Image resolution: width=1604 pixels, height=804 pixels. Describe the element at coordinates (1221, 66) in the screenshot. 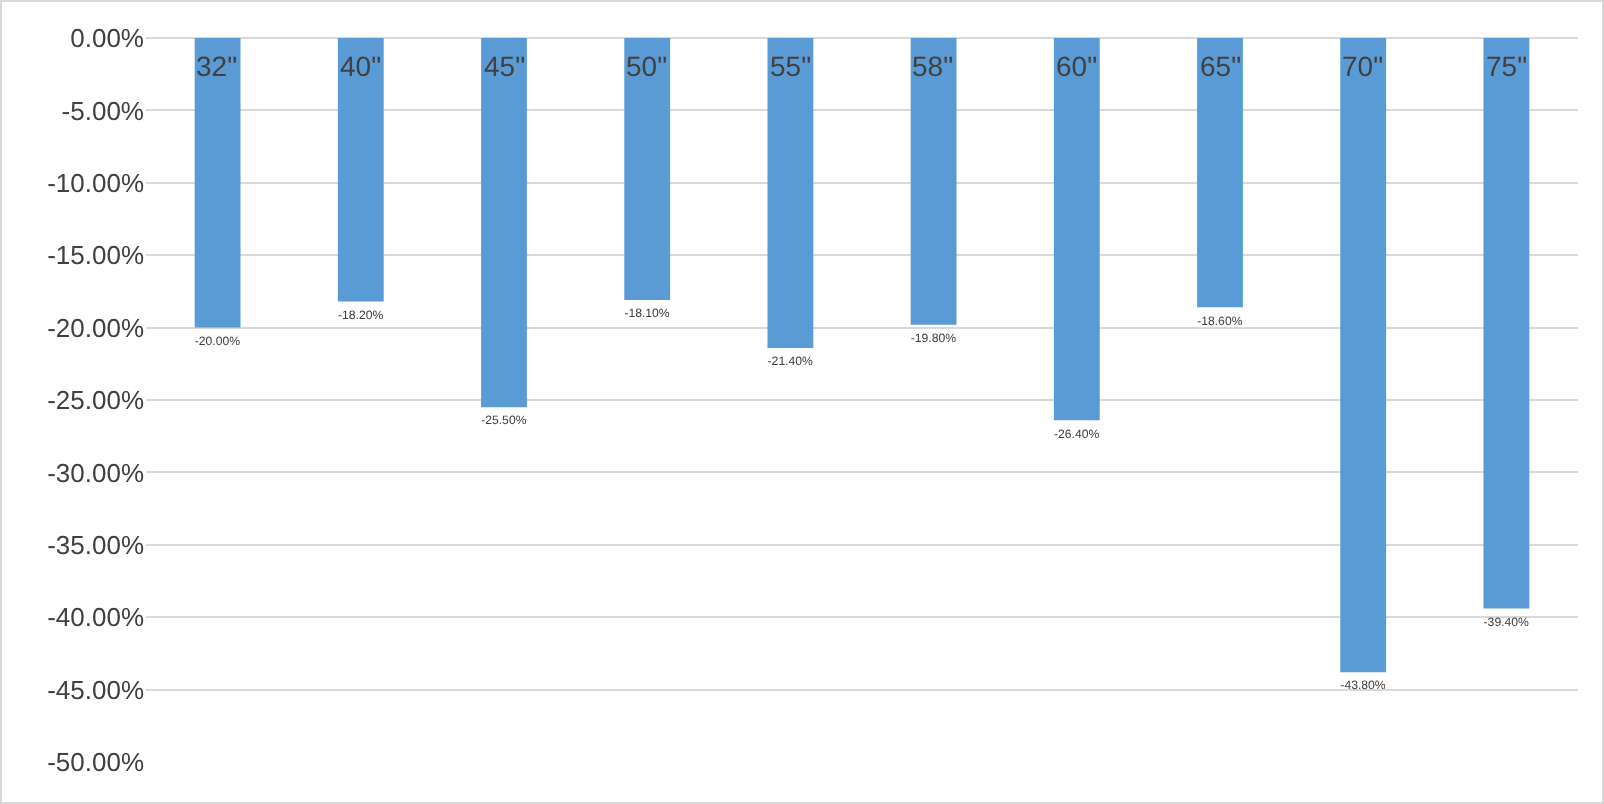

I see `x-tick-label: 65"` at that location.